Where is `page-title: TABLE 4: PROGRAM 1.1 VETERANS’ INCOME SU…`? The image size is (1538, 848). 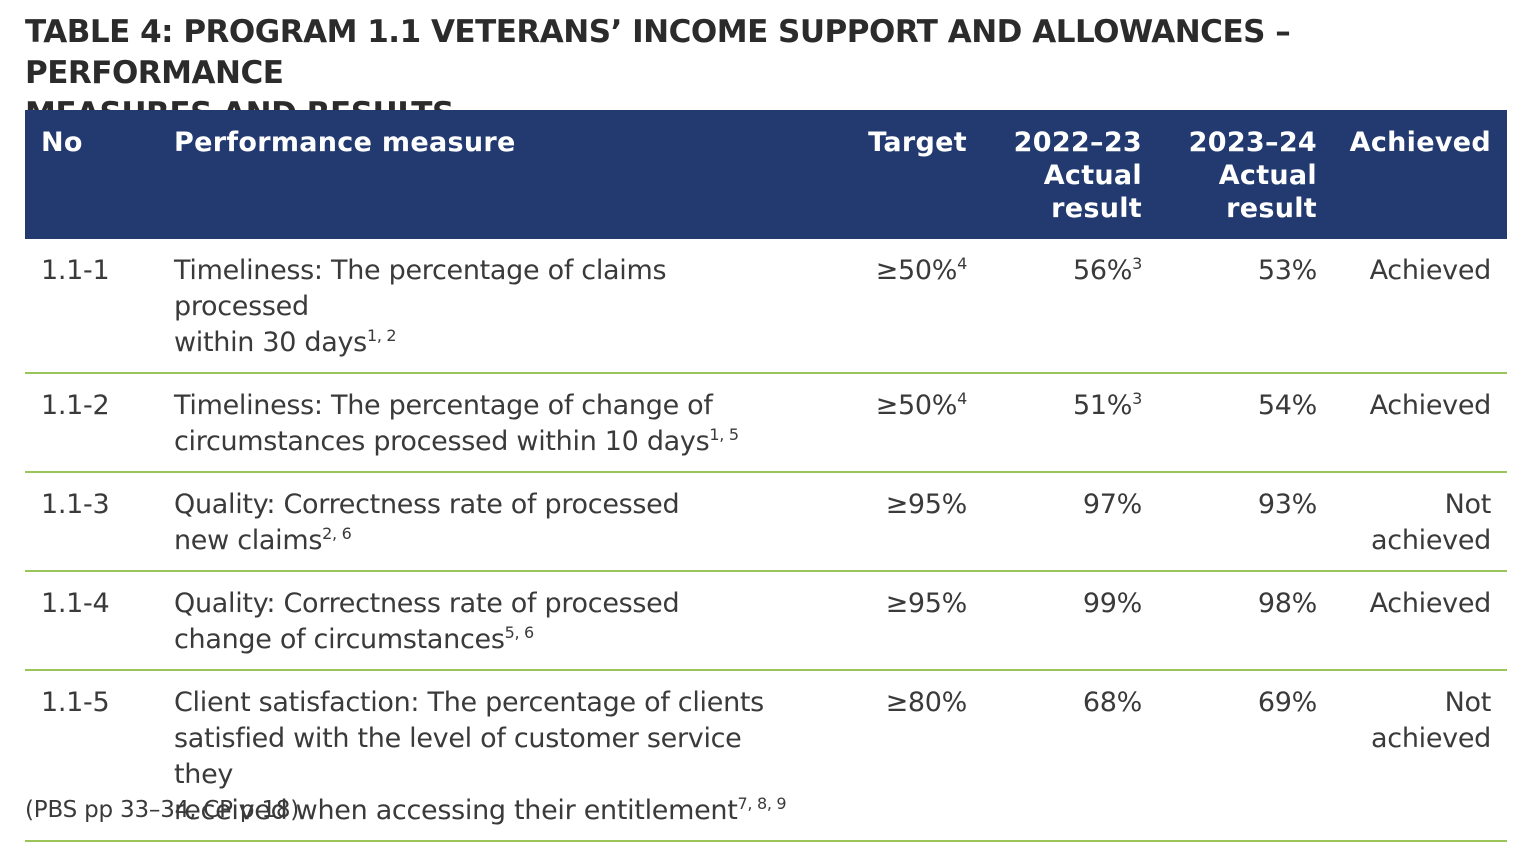
page-title: TABLE 4: PROGRAM 1.1 VETERANS’ INCOME SU… is located at coordinates (770, 73).